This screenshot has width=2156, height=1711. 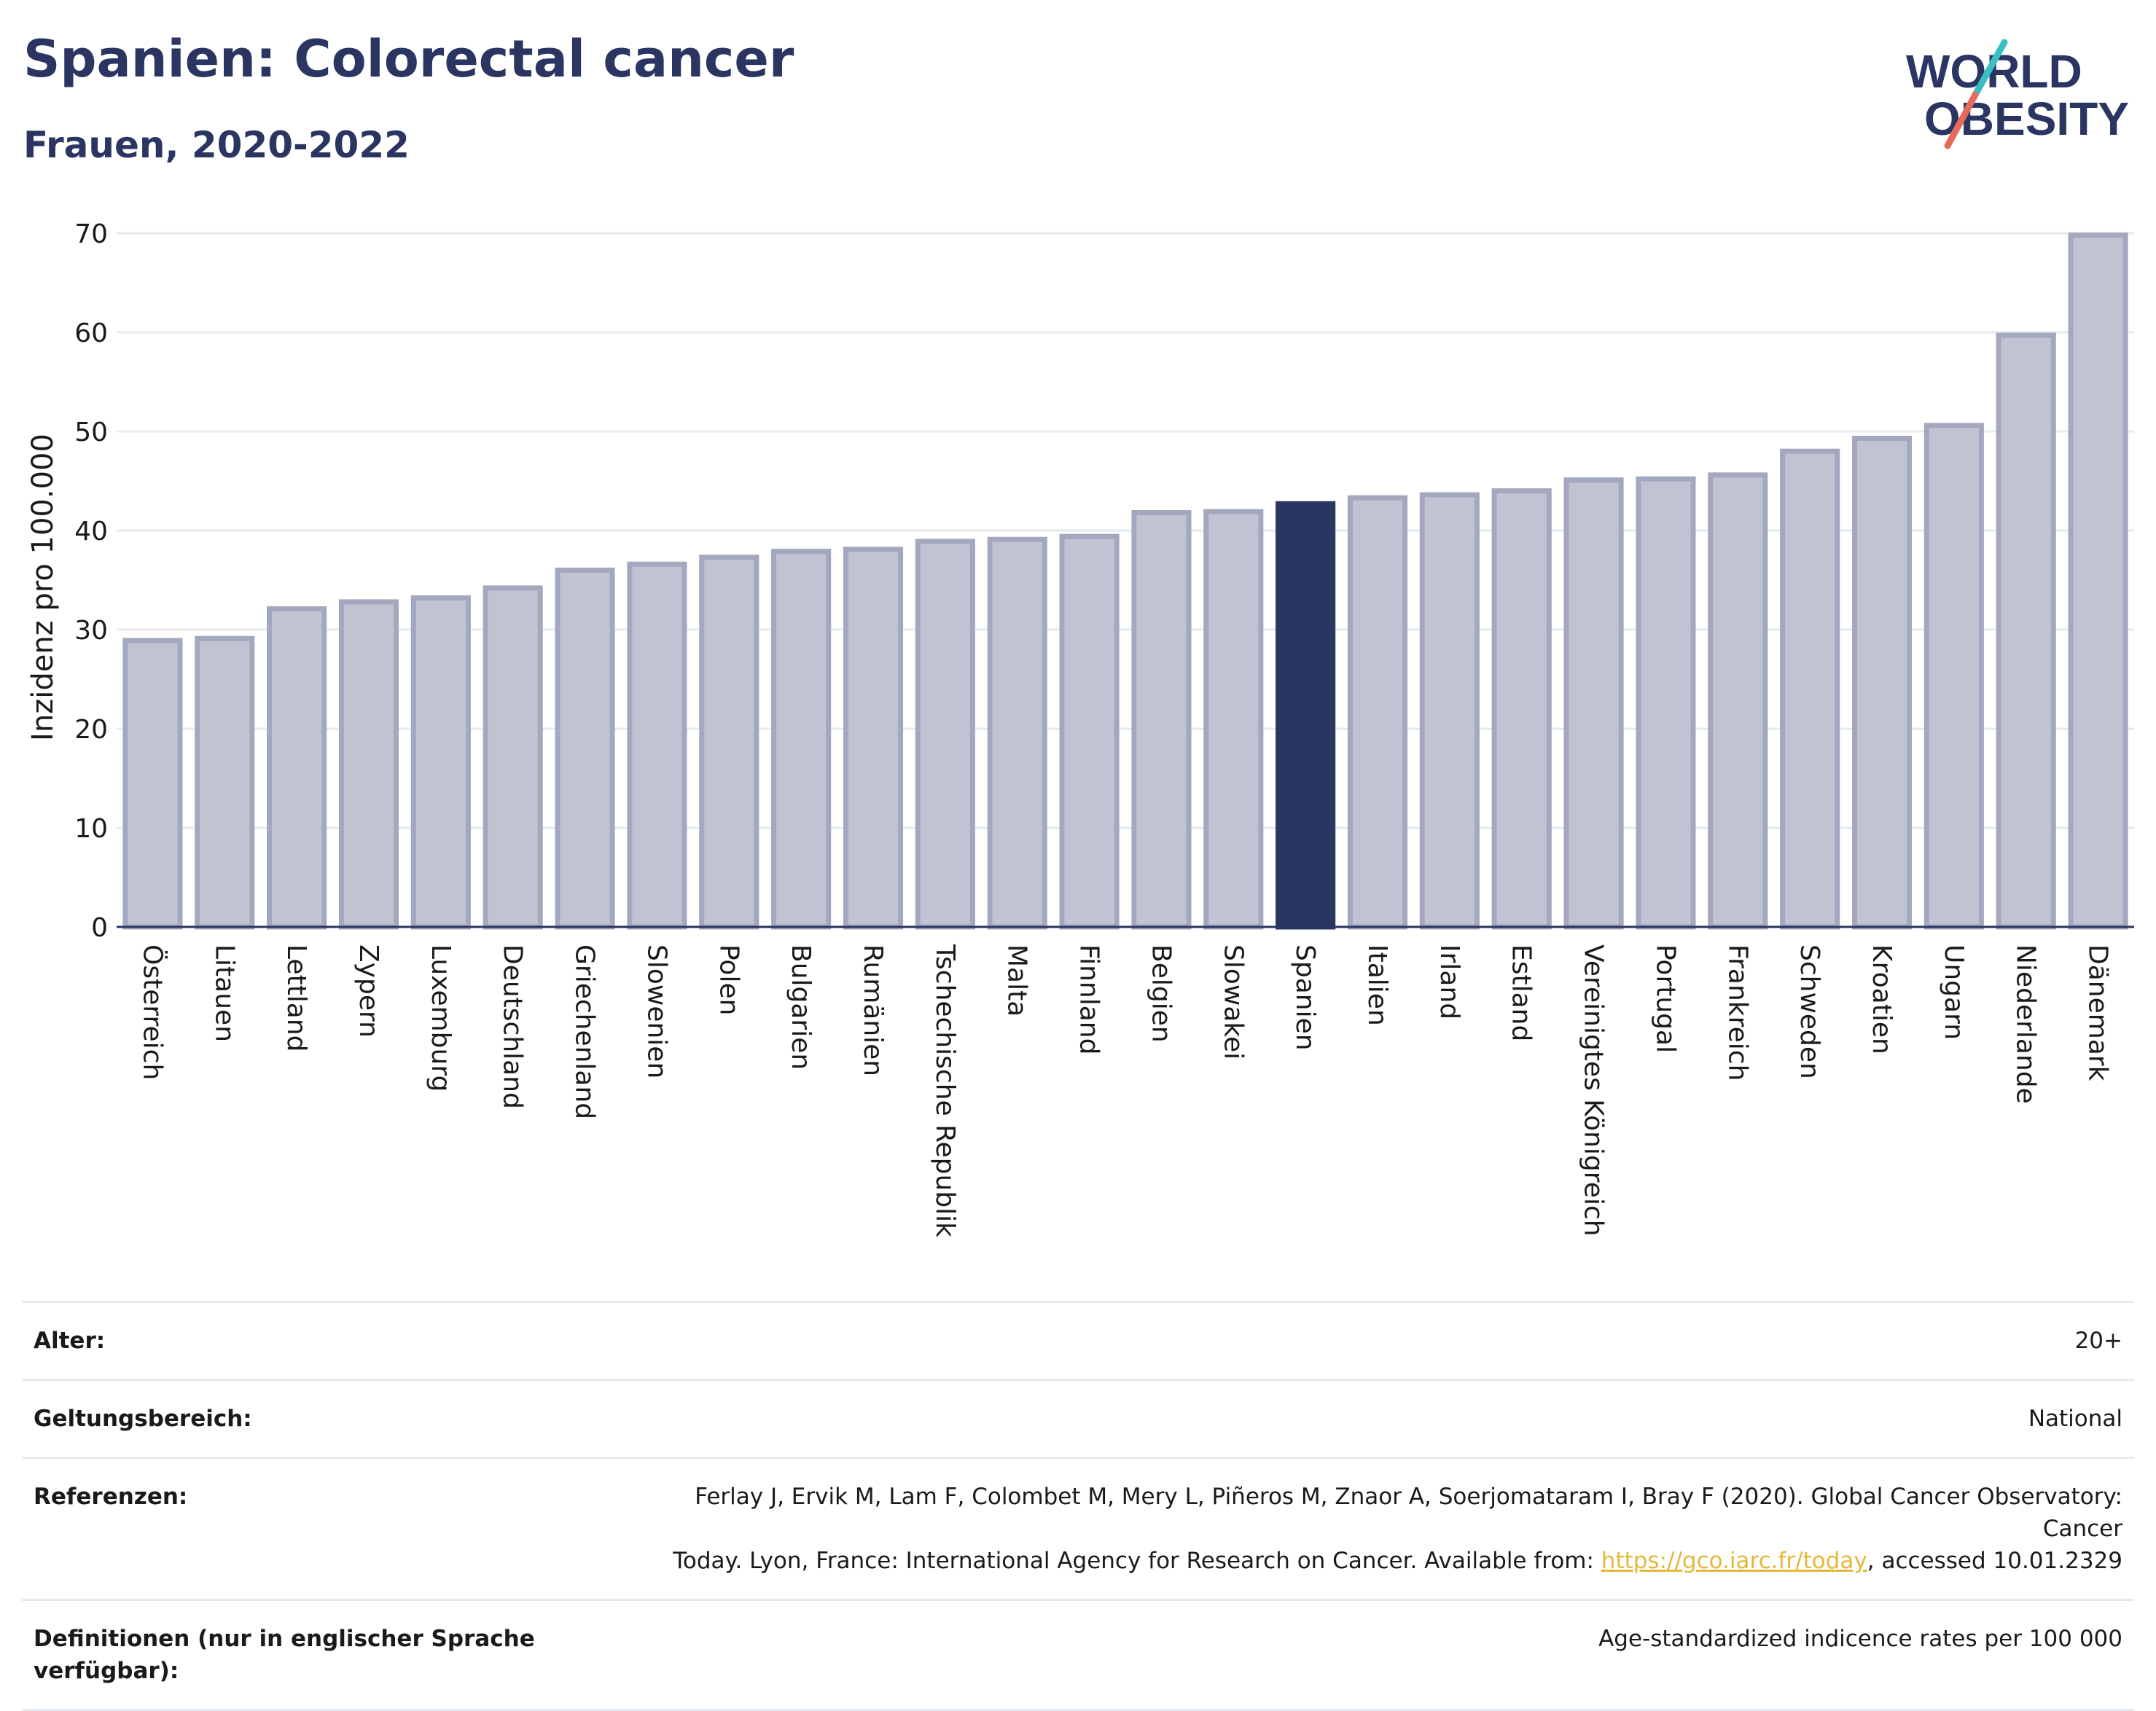 I want to click on x-tick-label: Griechenland, so click(x=585, y=1031).